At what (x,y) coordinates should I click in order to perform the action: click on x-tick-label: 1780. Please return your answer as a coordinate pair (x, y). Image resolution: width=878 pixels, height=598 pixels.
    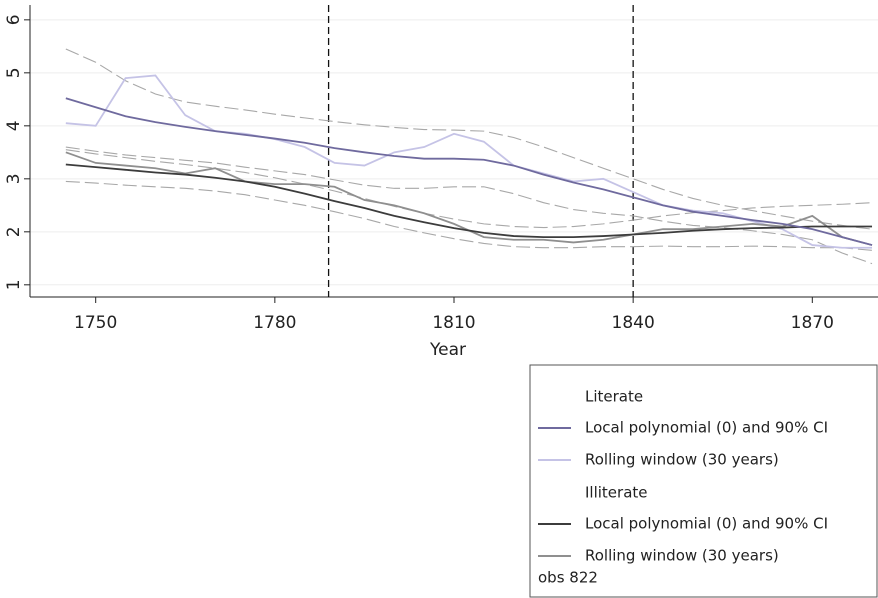
    Looking at the image, I should click on (274, 323).